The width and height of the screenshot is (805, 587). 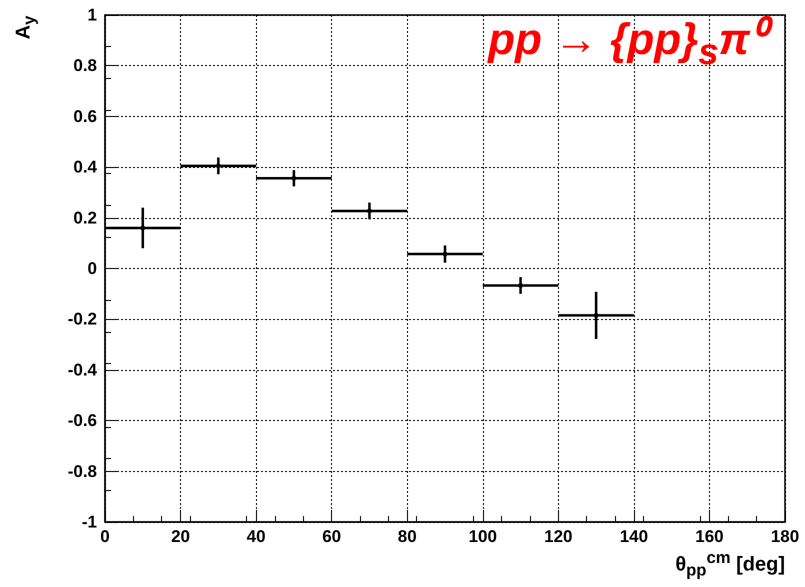 What do you see at coordinates (82, 420) in the screenshot?
I see `y-tick-label: -0.6` at bounding box center [82, 420].